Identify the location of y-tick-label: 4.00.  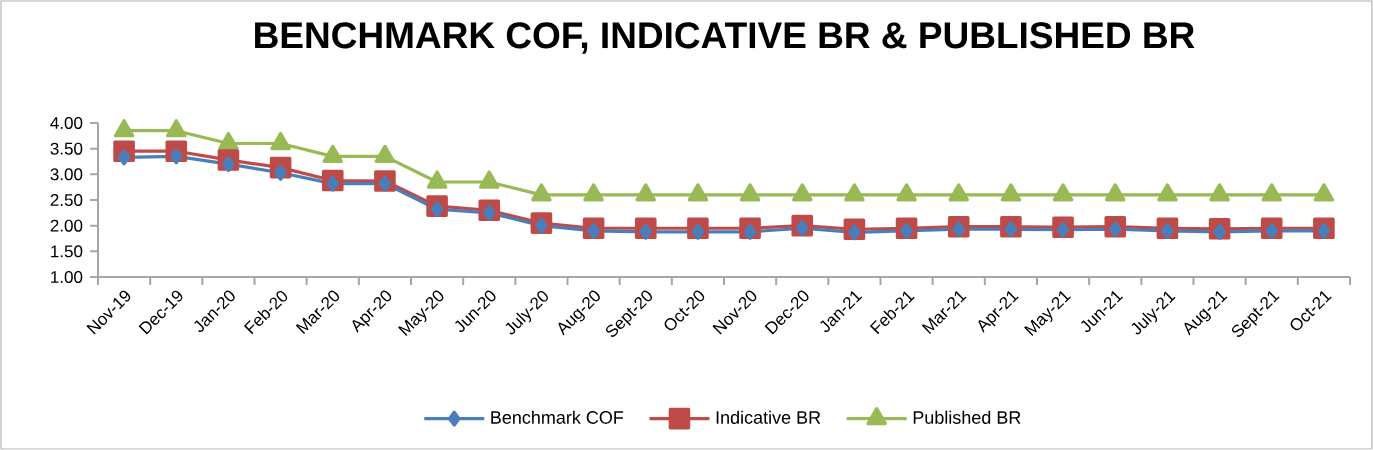
(66, 122).